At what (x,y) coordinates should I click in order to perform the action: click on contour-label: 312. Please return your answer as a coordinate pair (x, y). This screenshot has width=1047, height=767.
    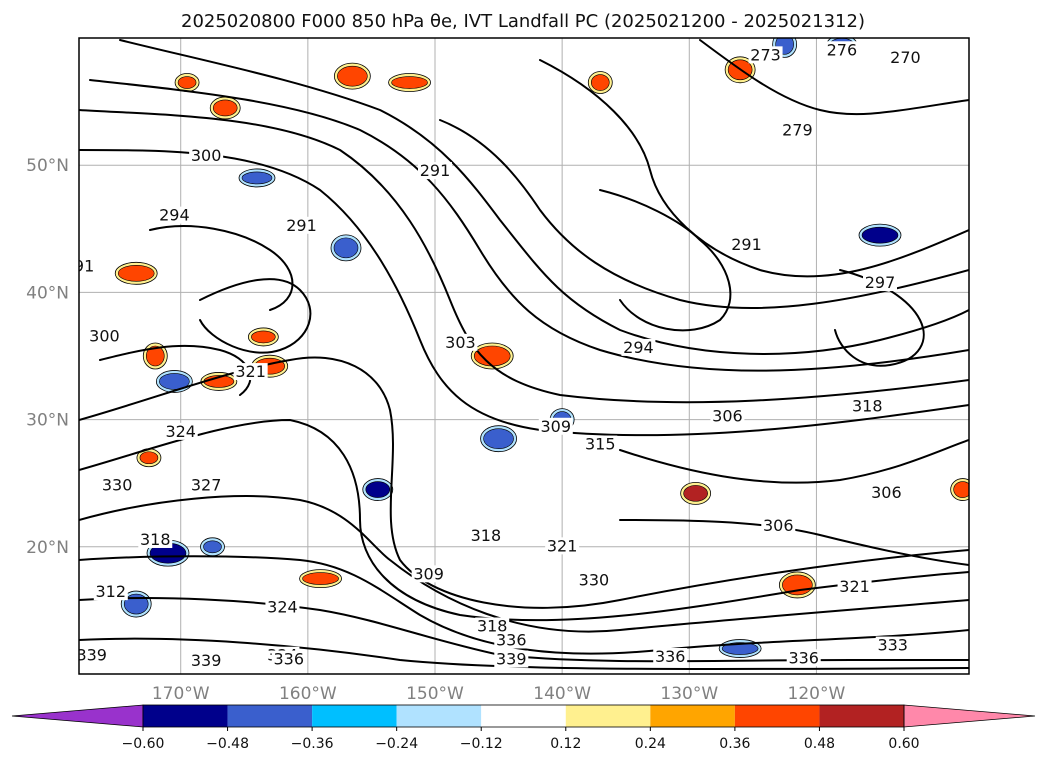
    Looking at the image, I should click on (110, 591).